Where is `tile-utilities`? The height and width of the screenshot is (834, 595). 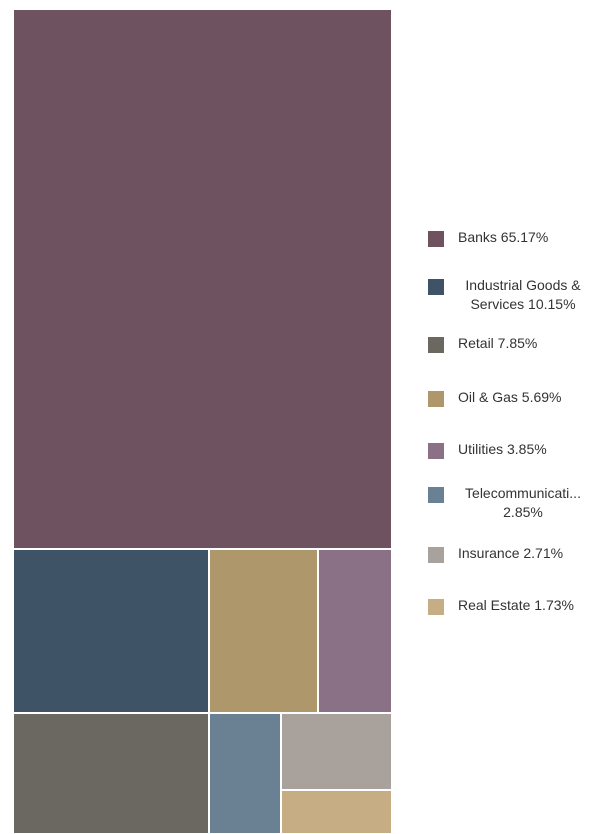 tile-utilities is located at coordinates (355, 631).